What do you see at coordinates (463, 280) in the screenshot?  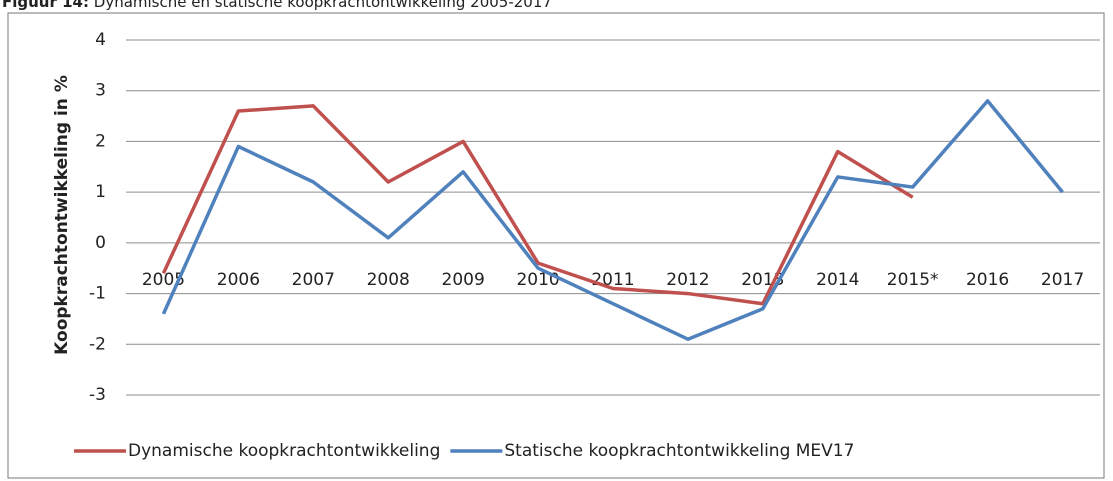 I see `x-tick-label: 2009` at bounding box center [463, 280].